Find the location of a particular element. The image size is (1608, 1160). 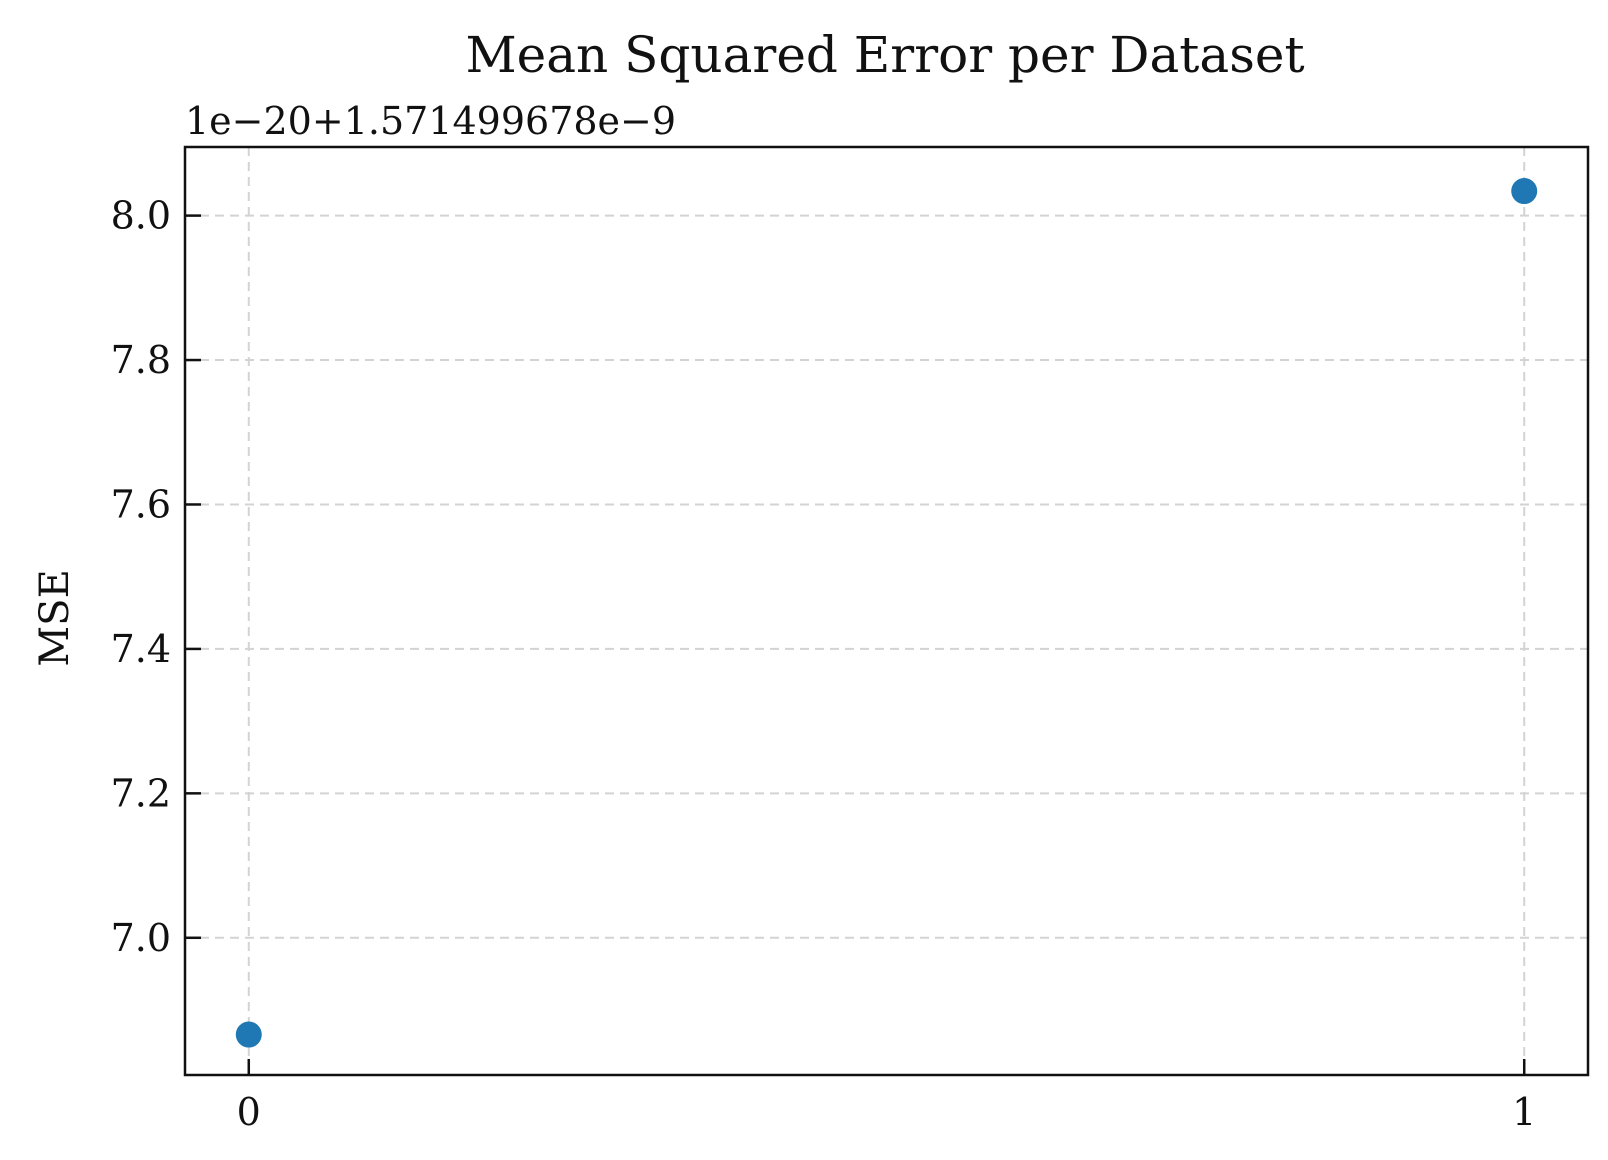

y-tick-label: 7.2 is located at coordinates (141, 793).